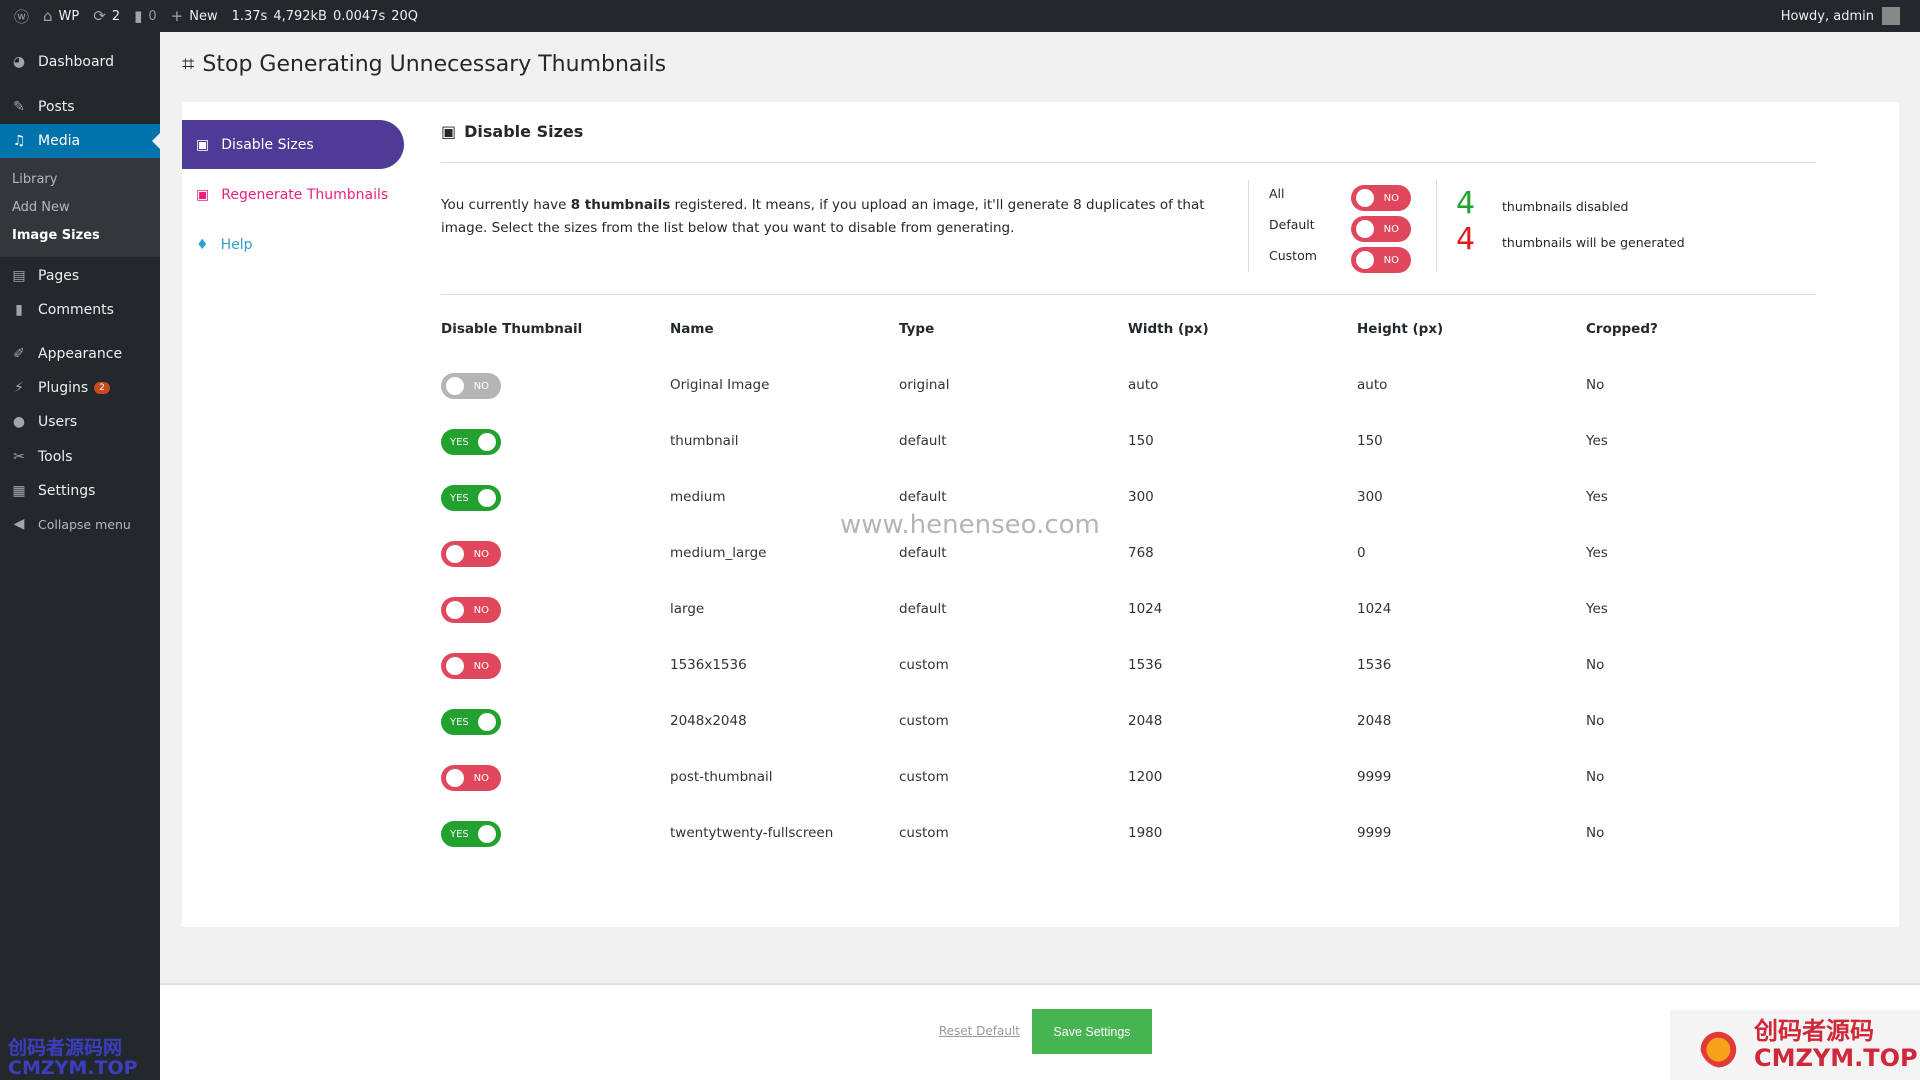 This screenshot has width=1920, height=1080. Describe the element at coordinates (720, 385) in the screenshot. I see `cell-name: Original Image` at that location.